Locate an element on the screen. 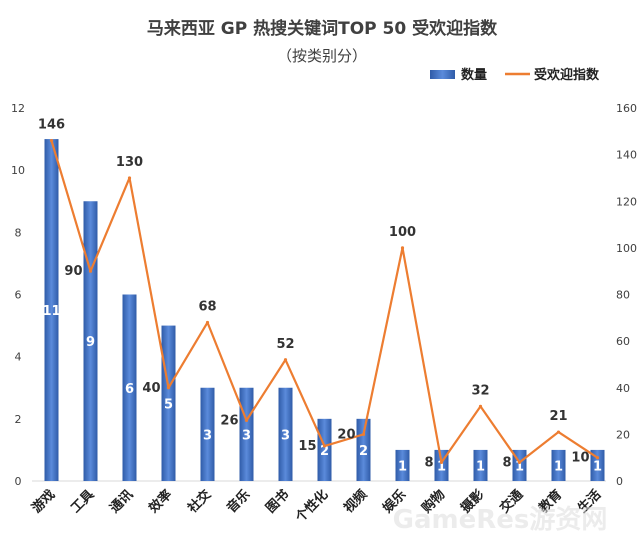 Image resolution: width=640 pixels, height=547 pixels. line-value-label: 32 is located at coordinates (480, 390).